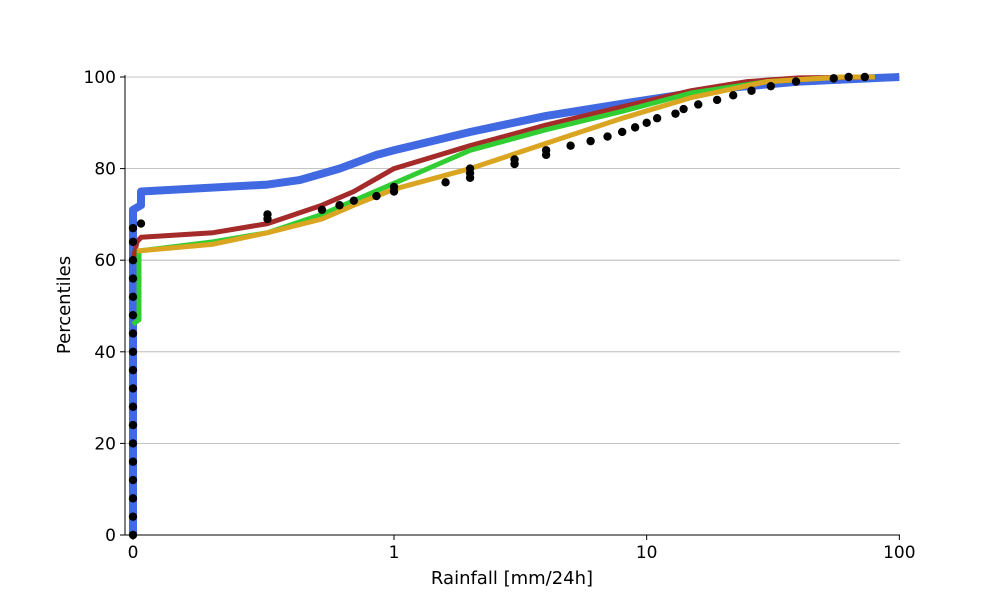  What do you see at coordinates (100, 78) in the screenshot?
I see `y-tick-label: 100` at bounding box center [100, 78].